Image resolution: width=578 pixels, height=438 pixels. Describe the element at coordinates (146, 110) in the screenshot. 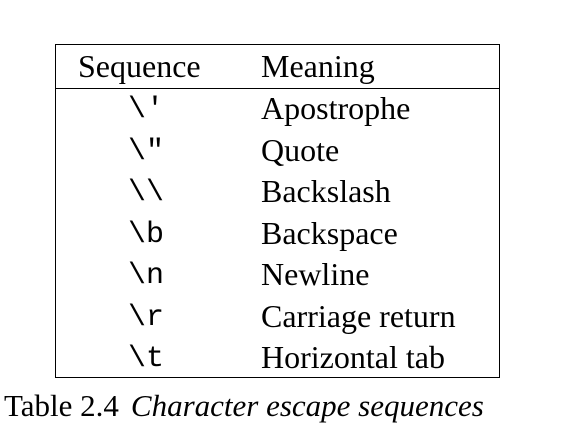

I see `sequence-cell: \'` at that location.